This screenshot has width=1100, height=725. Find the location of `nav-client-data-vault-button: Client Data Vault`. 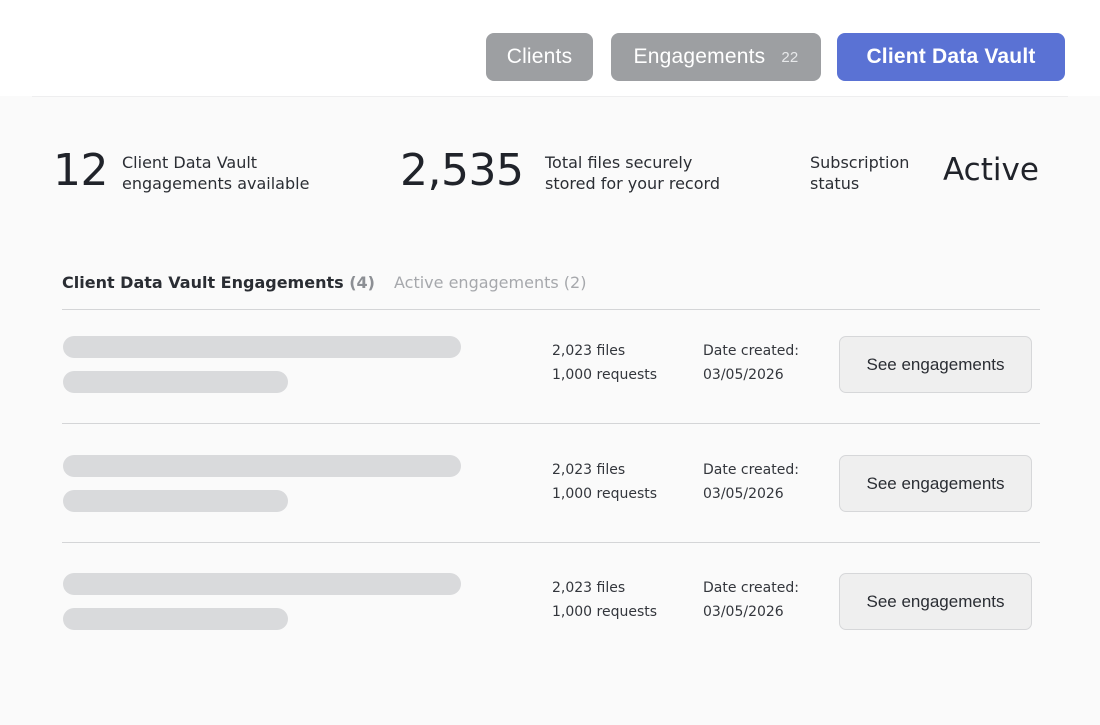

nav-client-data-vault-button: Client Data Vault is located at coordinates (951, 57).